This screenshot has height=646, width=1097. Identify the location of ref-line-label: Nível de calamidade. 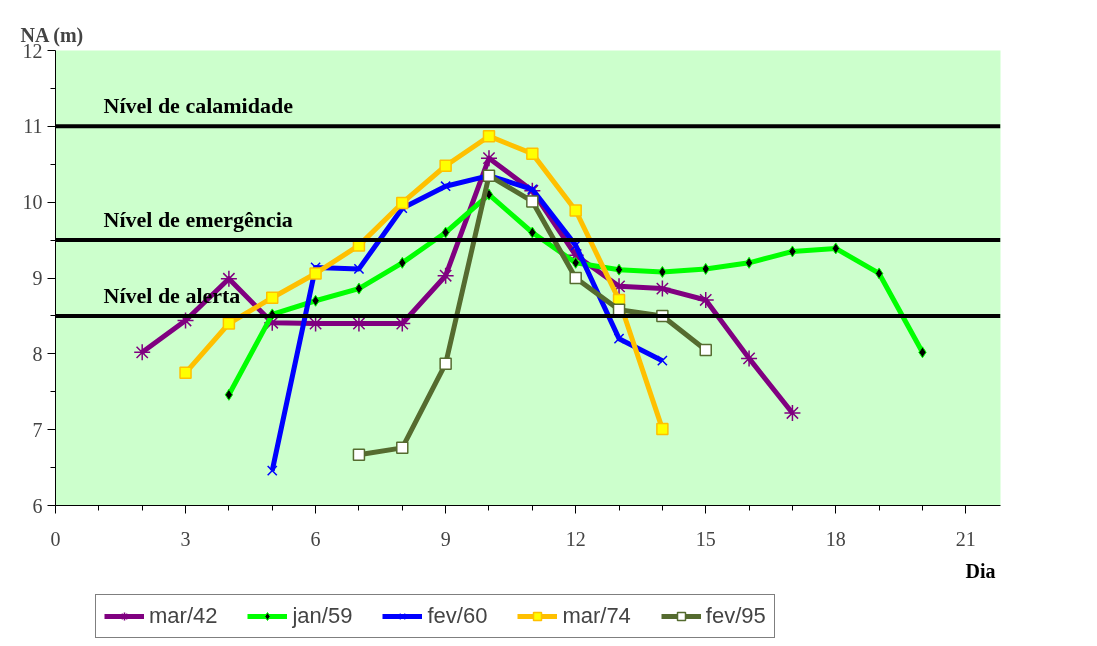
(198, 106).